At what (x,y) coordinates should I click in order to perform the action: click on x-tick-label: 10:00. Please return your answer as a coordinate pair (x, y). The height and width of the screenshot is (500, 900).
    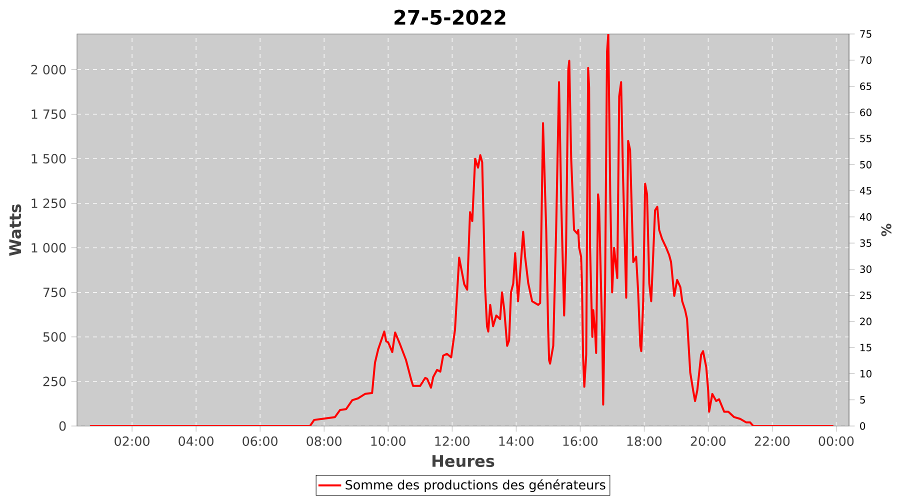
    Looking at the image, I should click on (388, 441).